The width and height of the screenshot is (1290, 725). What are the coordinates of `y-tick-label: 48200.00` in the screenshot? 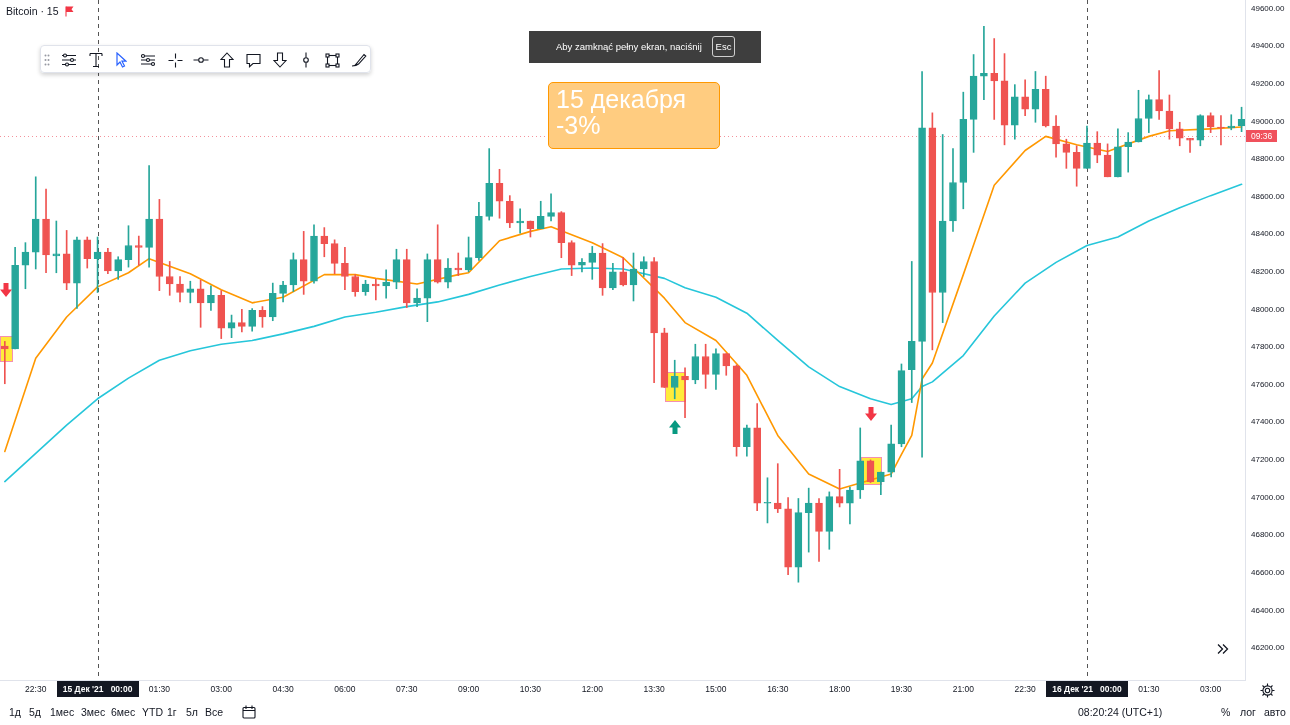 It's located at (1268, 272).